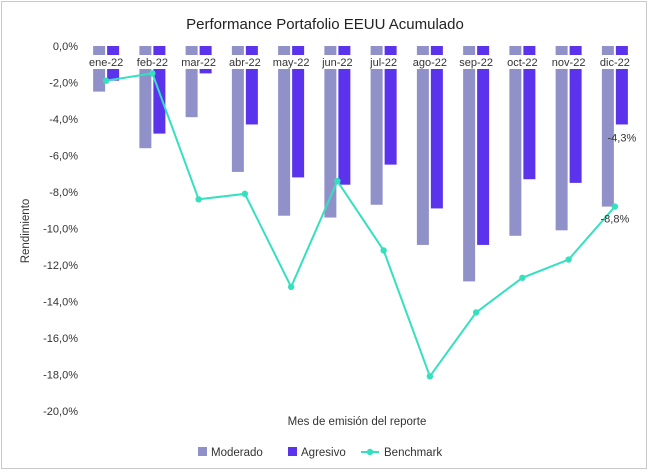 The image size is (650, 475). What do you see at coordinates (370, 452) in the screenshot?
I see `legend-marker-benchmark` at bounding box center [370, 452].